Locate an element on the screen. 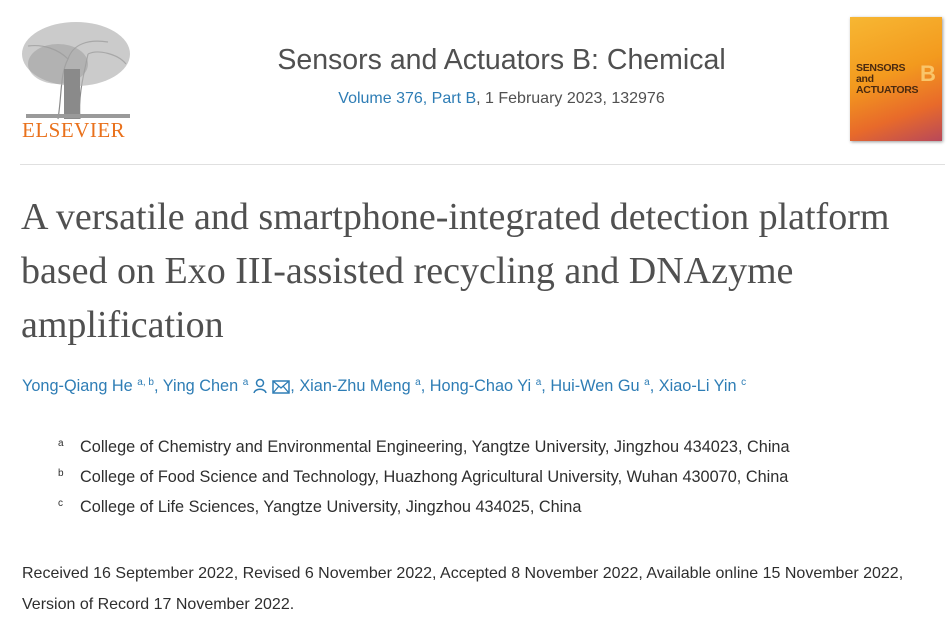  elsevier-tree-logo is located at coordinates (77, 79).